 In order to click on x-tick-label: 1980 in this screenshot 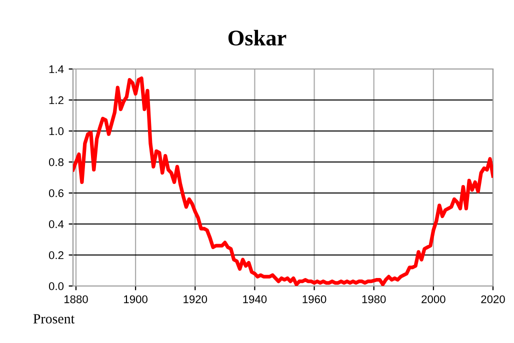, I will do `click(374, 299)`.